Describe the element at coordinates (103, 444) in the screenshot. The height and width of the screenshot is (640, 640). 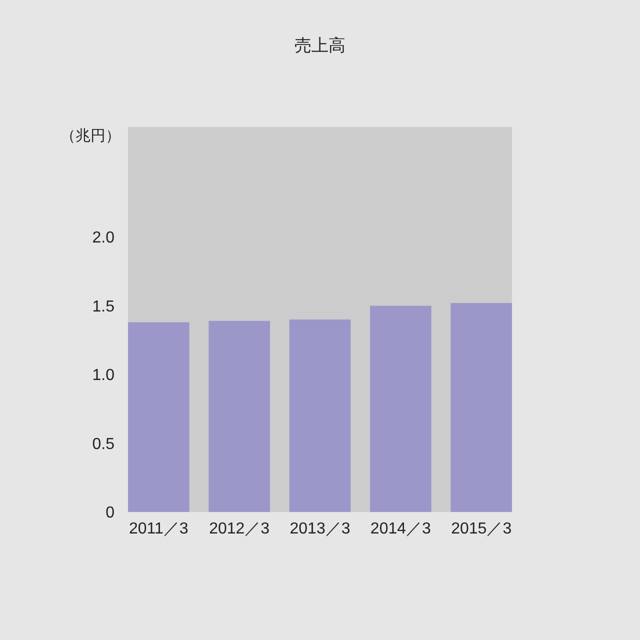
I see `y-tick-label: 0.5` at that location.